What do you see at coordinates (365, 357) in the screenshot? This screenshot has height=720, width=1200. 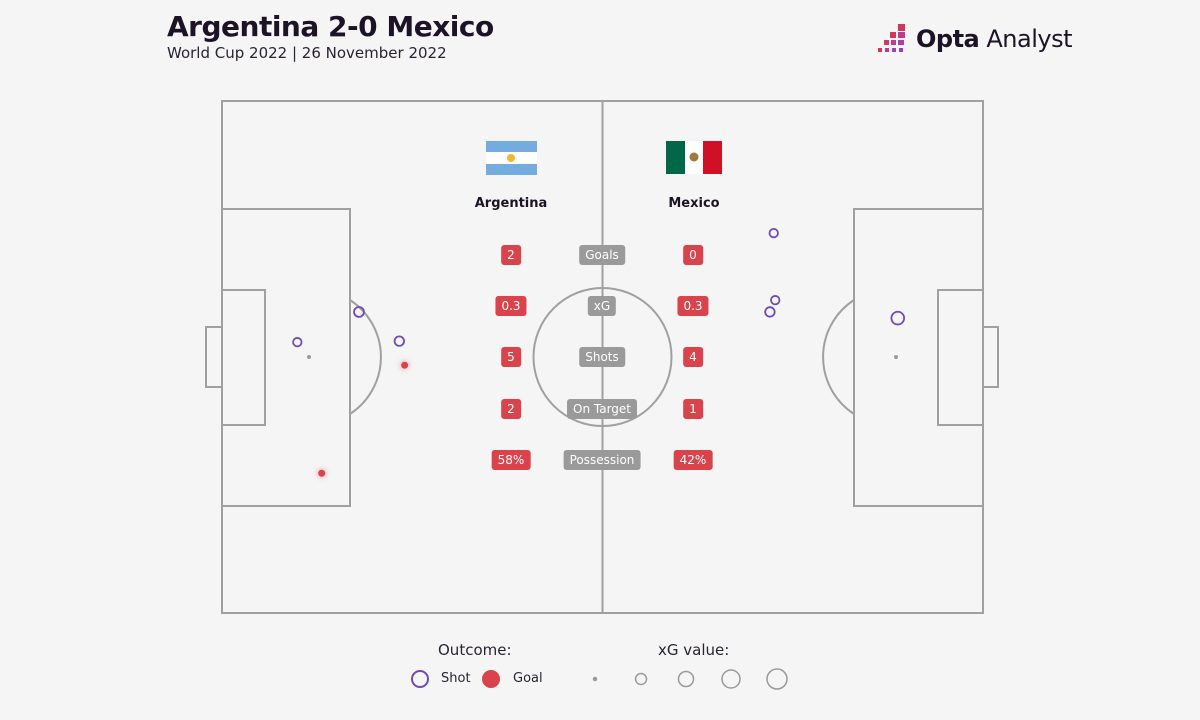 I see `left-penalty-arc` at bounding box center [365, 357].